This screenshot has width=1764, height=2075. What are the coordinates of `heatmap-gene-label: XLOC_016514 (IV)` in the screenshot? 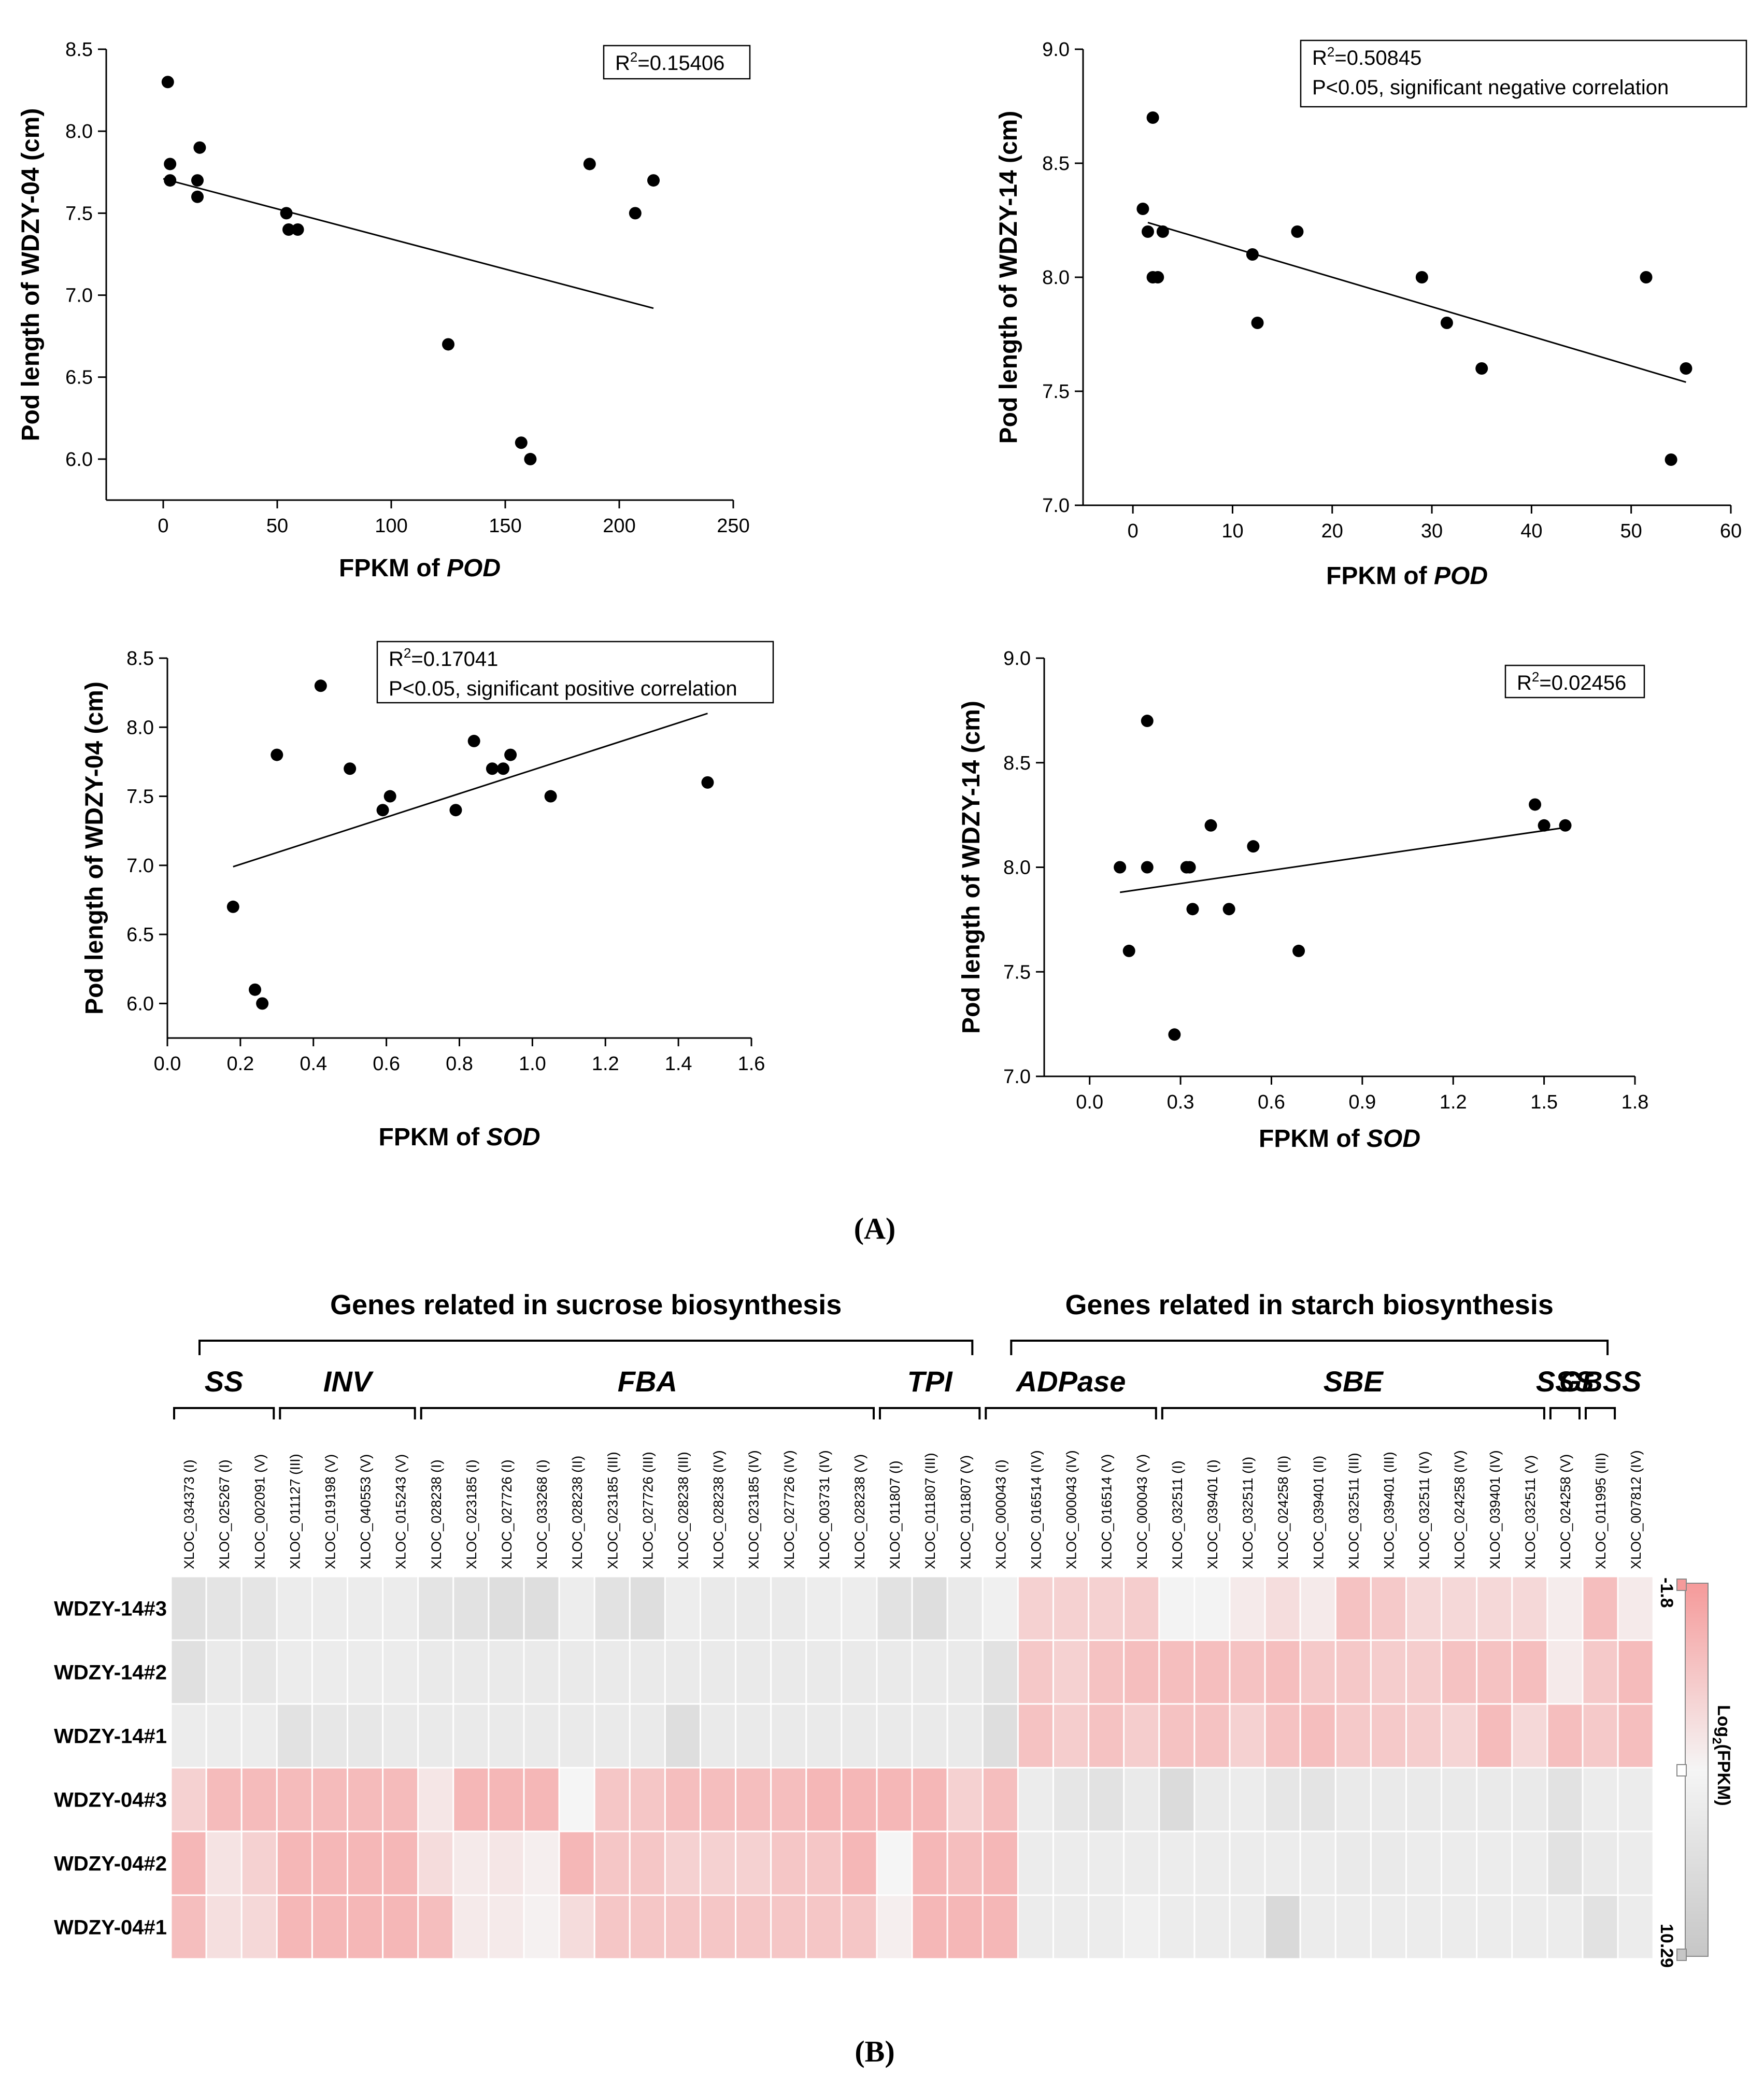 It's located at (1036, 1509).